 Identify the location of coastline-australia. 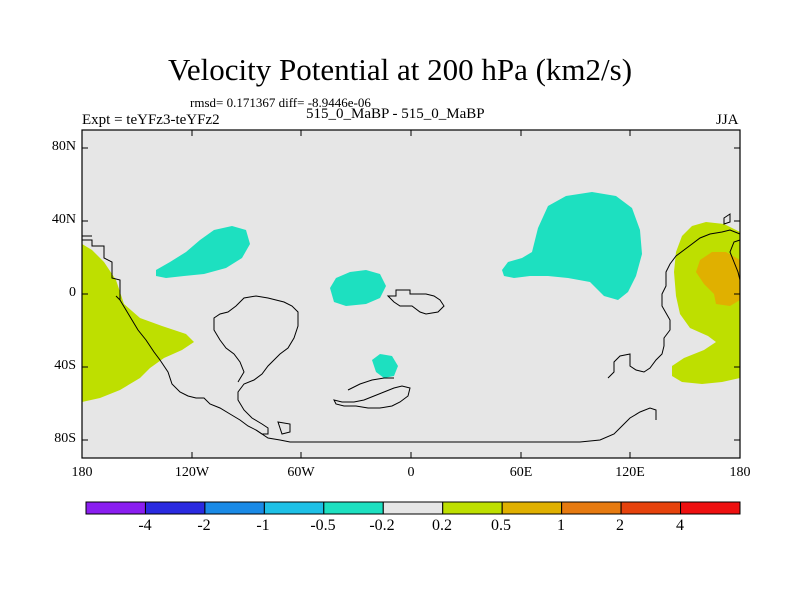
(674, 304).